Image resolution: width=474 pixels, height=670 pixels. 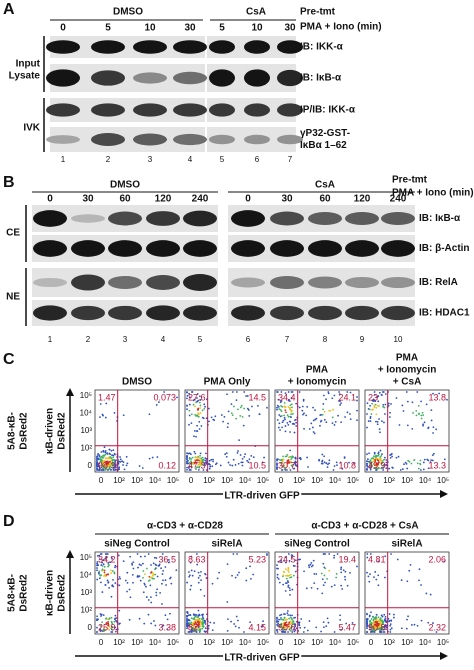 What do you see at coordinates (364, 526) in the screenshot?
I see `group-label: α-CD3 + α-CD28 + CsA` at bounding box center [364, 526].